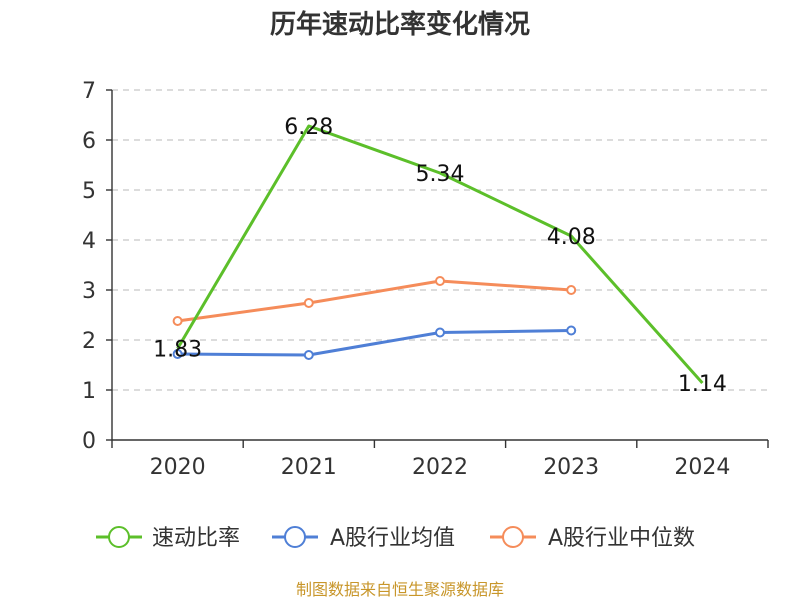  I want to click on legend-item-1: A股行业均值, so click(363, 538).